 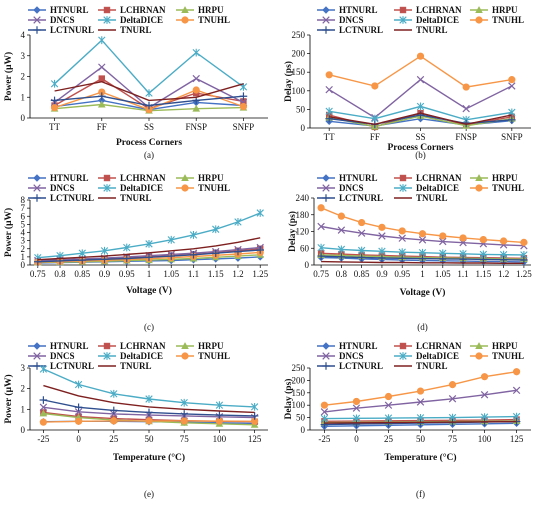 I want to click on series-tnuhl, so click(x=420, y=71).